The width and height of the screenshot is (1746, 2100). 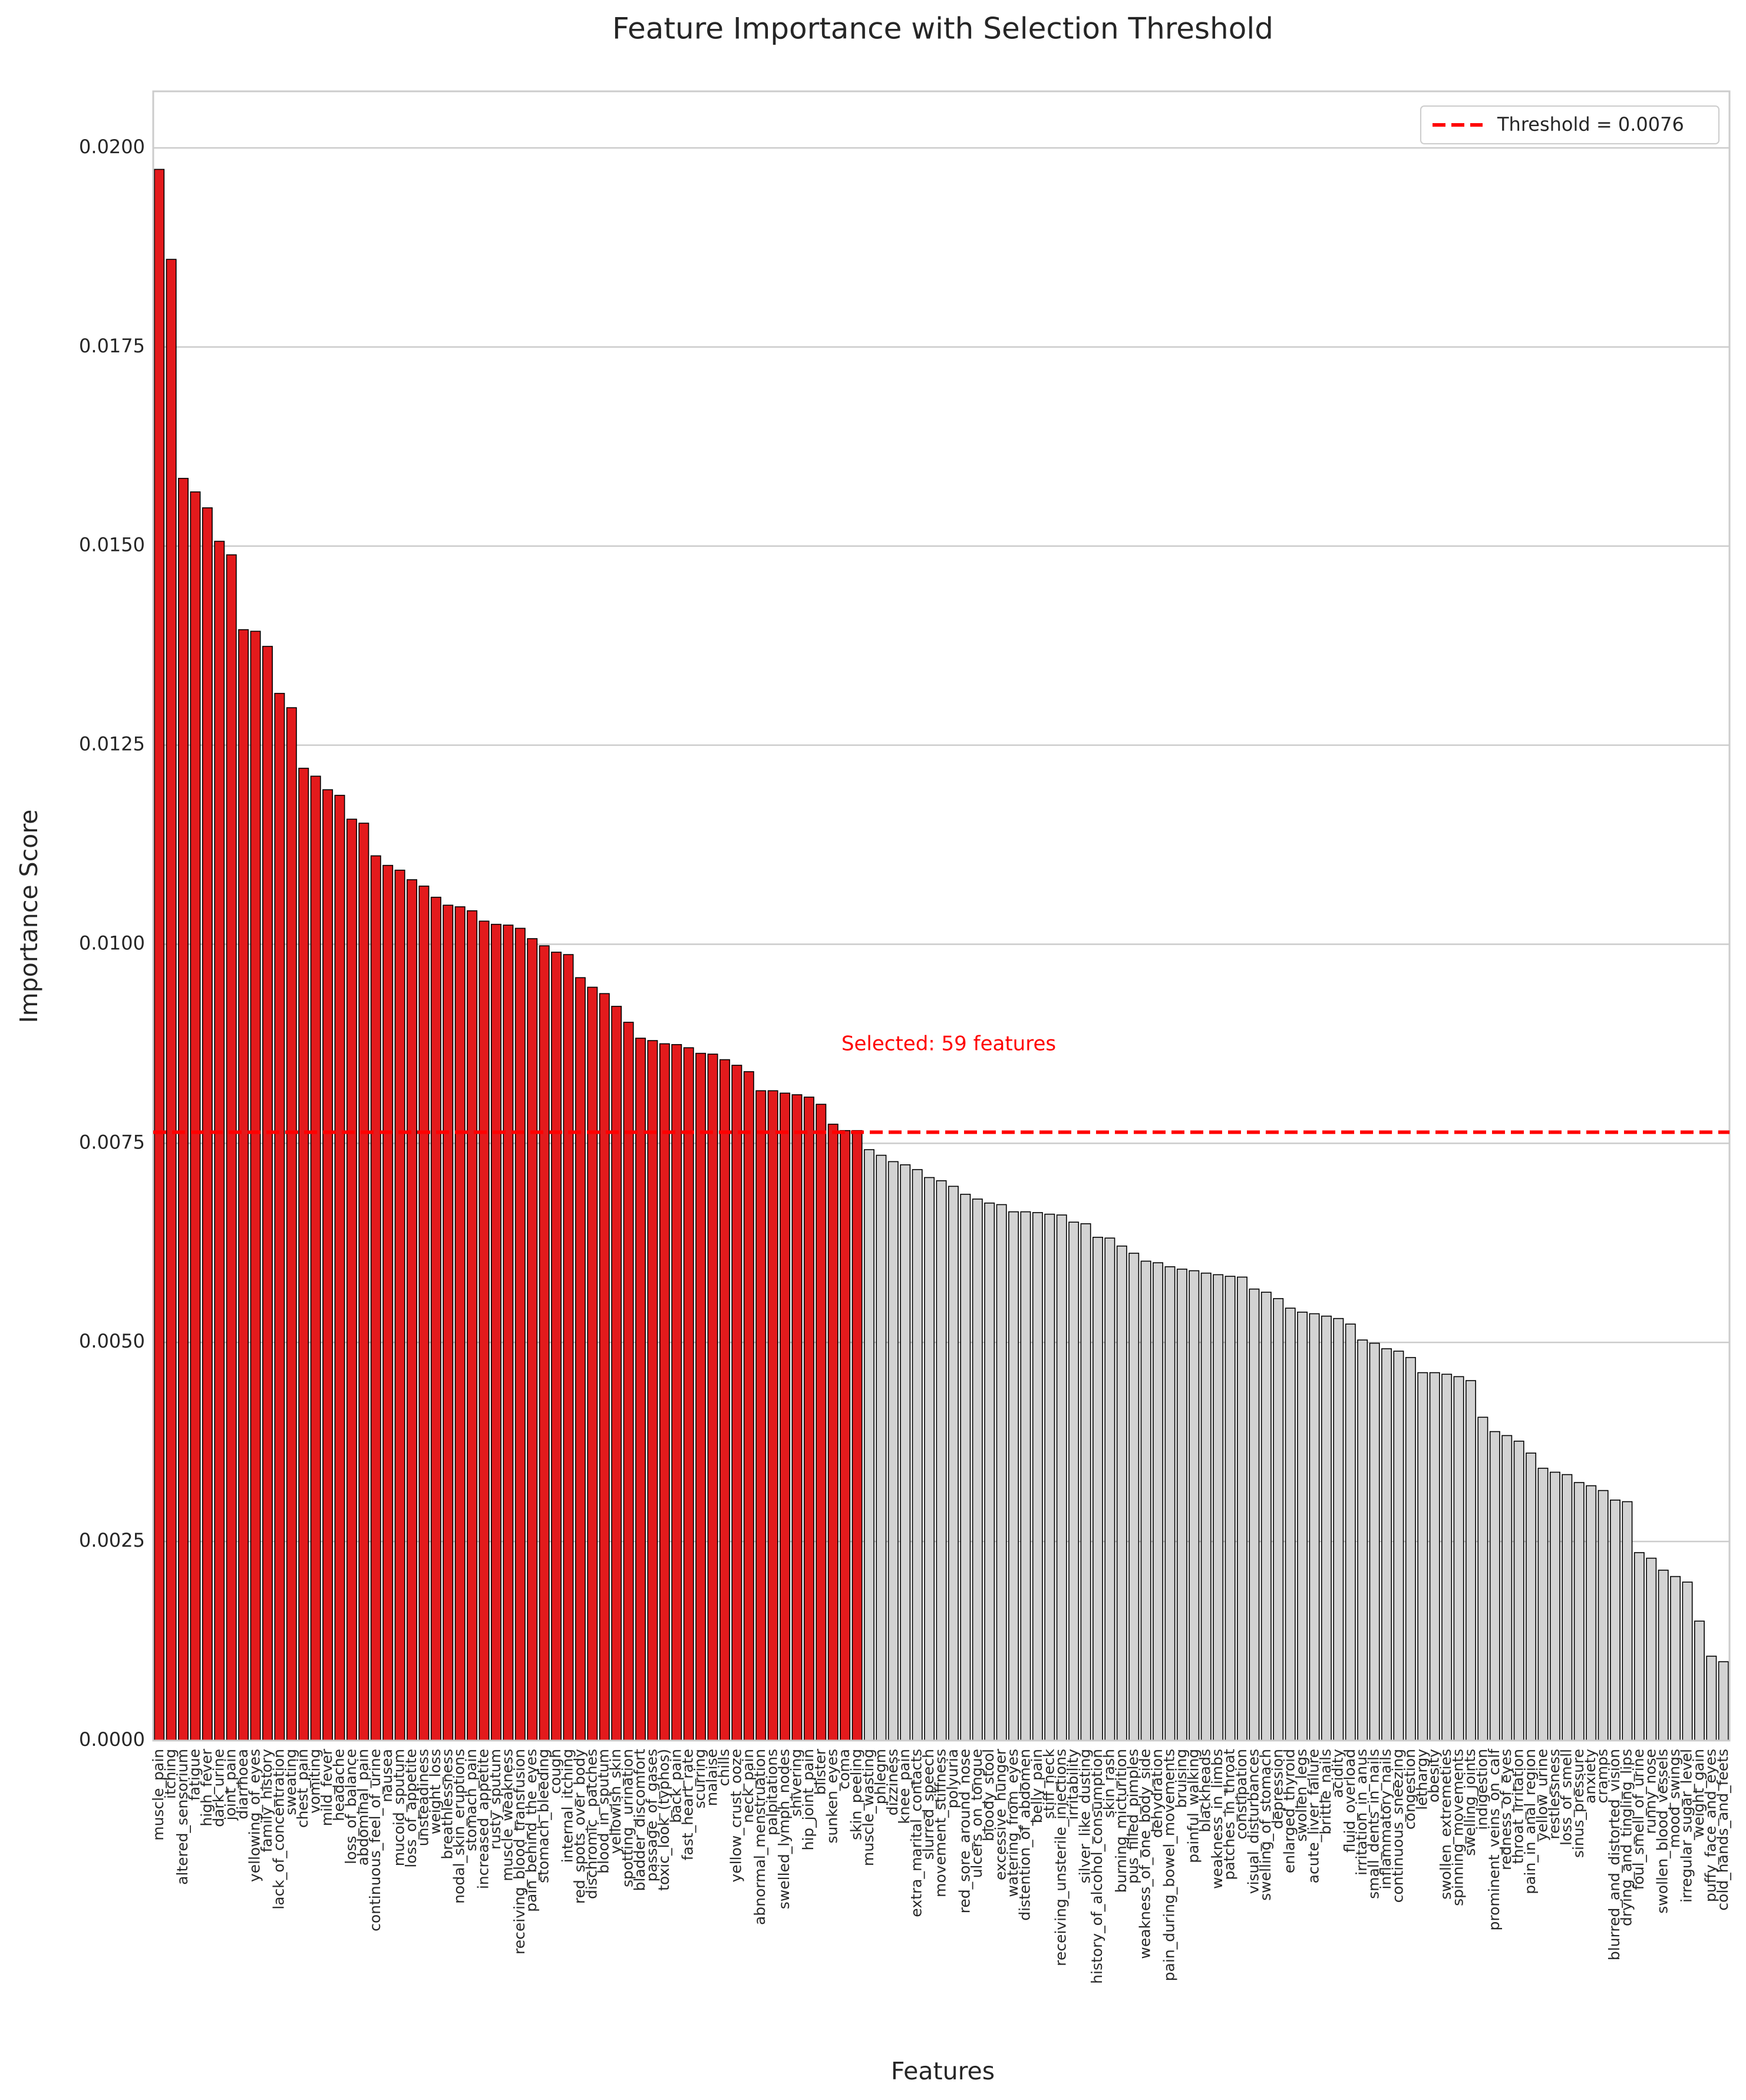 I want to click on x-tick-label: drying_and_tingling_lips, so click(x=1626, y=1837).